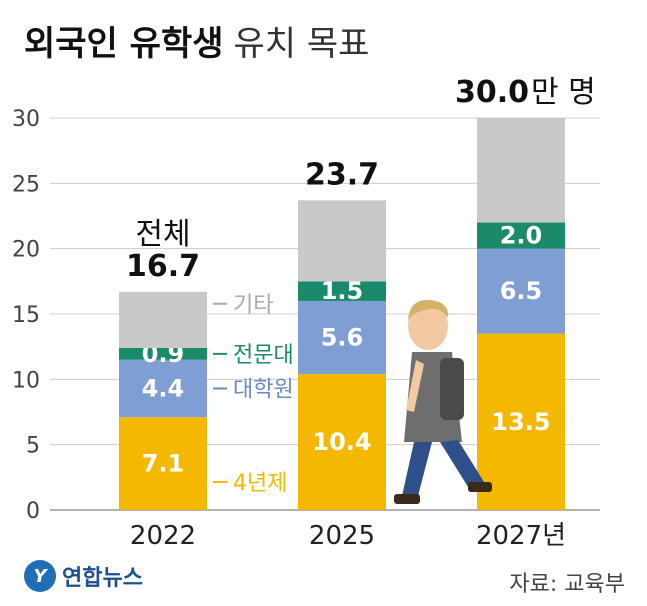 The width and height of the screenshot is (647, 606). I want to click on student-leg-right, so click(462, 465).